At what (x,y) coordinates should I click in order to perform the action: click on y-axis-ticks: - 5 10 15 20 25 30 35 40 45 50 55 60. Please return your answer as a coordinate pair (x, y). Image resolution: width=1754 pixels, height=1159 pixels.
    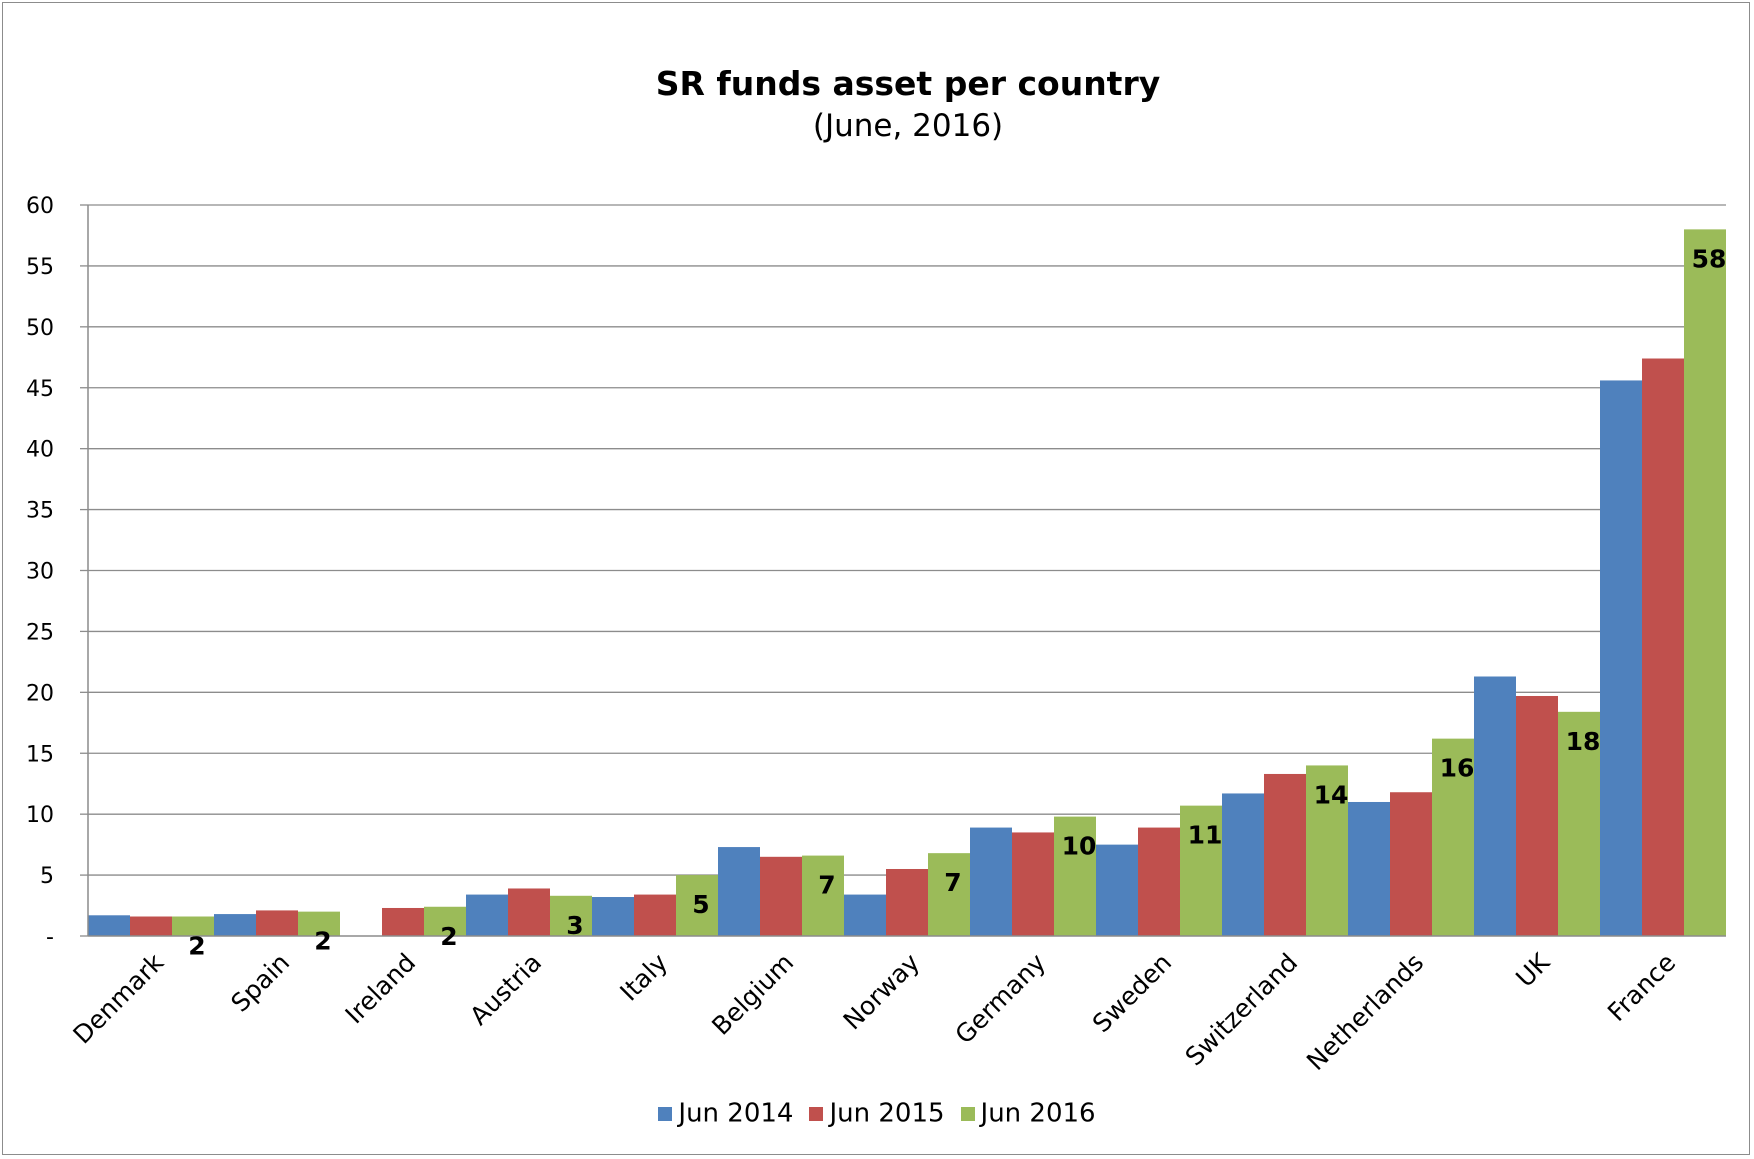
    Looking at the image, I should click on (40, 572).